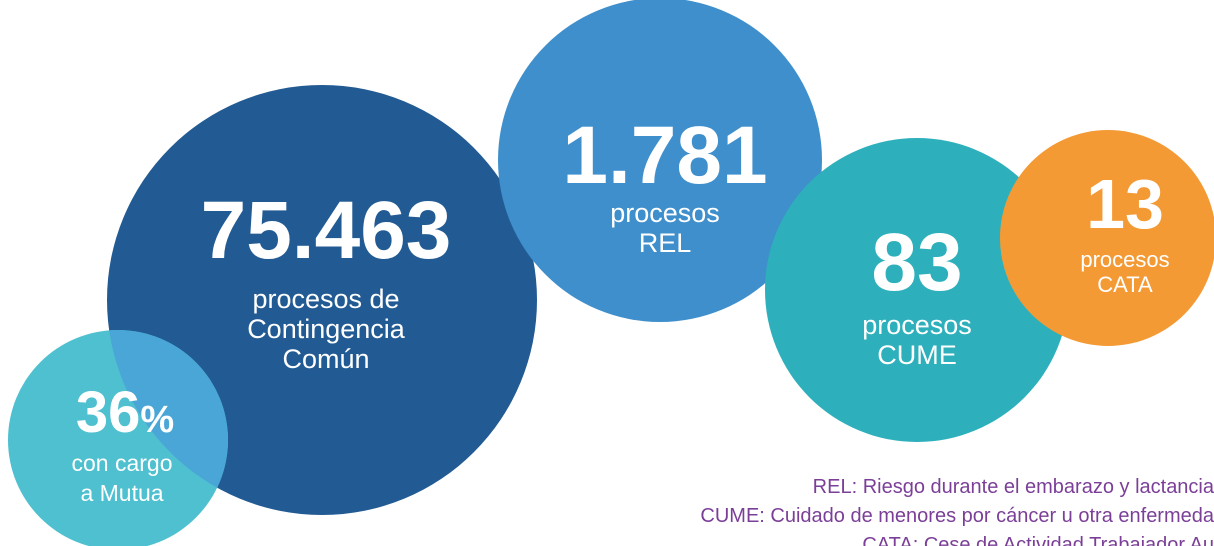  What do you see at coordinates (665, 243) in the screenshot?
I see `label: REL` at bounding box center [665, 243].